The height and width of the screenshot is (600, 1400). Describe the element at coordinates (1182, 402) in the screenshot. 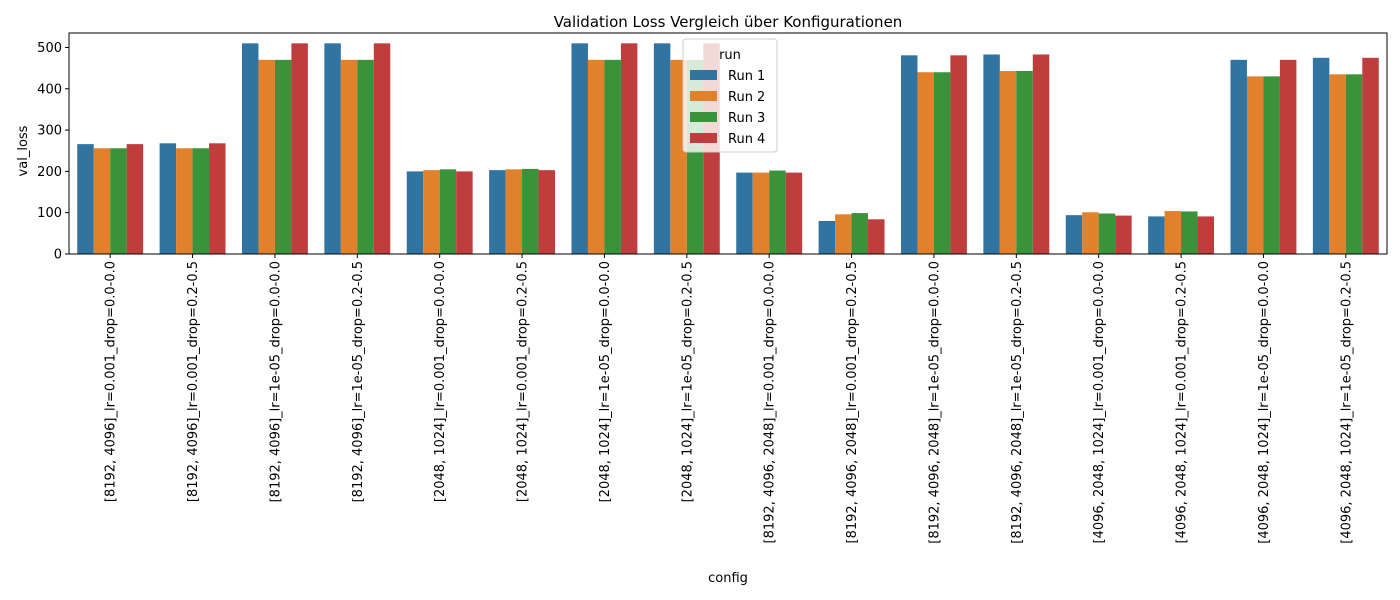

I see `x-tick-label: [4096, 2048, 1024]_lr=0.001_drop=0.2-0.5` at that location.